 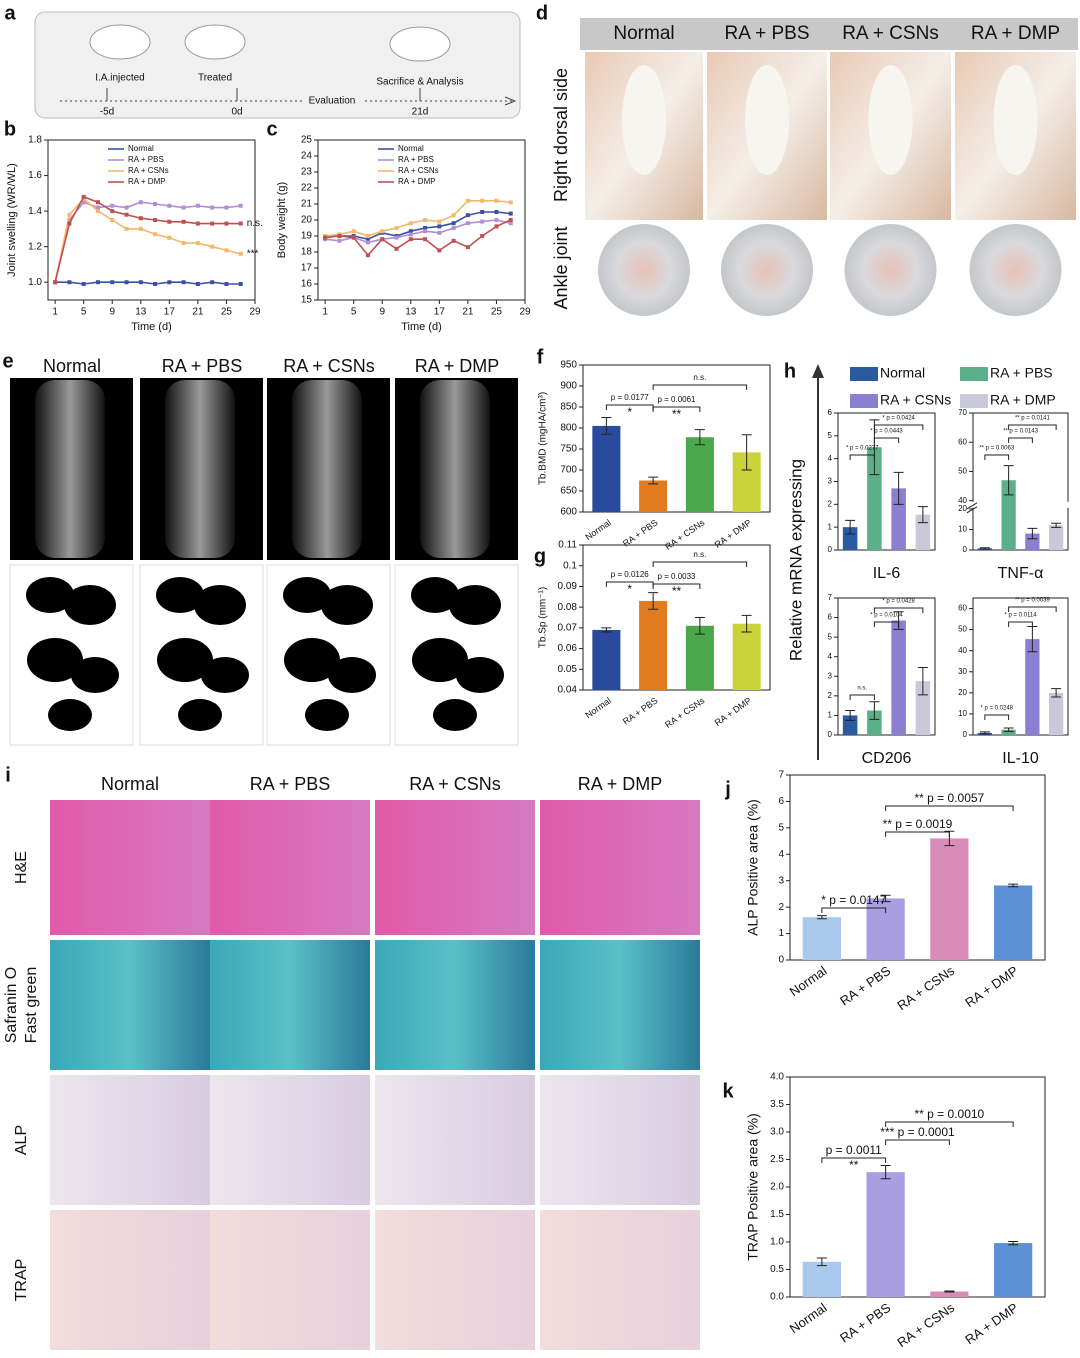 I want to click on y-tick-label: 16, so click(x=307, y=284).